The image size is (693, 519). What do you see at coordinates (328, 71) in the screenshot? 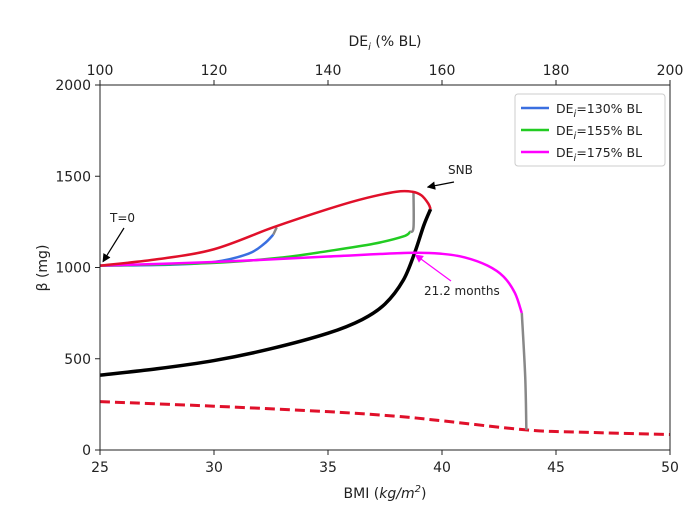
I see `top-x-tick-label: 140` at bounding box center [328, 71].